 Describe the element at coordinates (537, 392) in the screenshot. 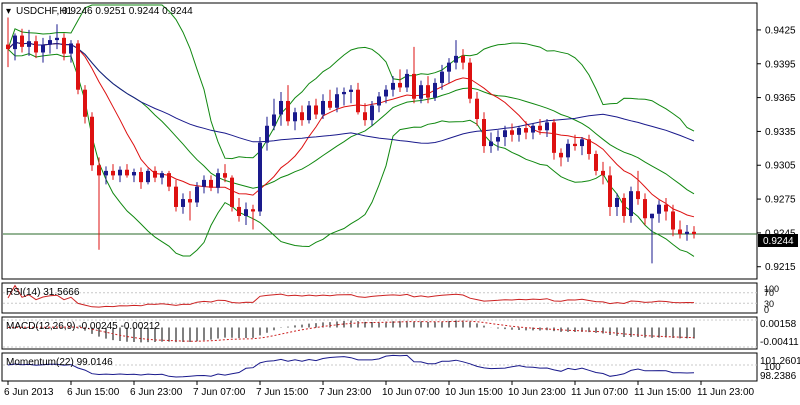

I see `time-tick-label: 10 Jun 23:00` at that location.